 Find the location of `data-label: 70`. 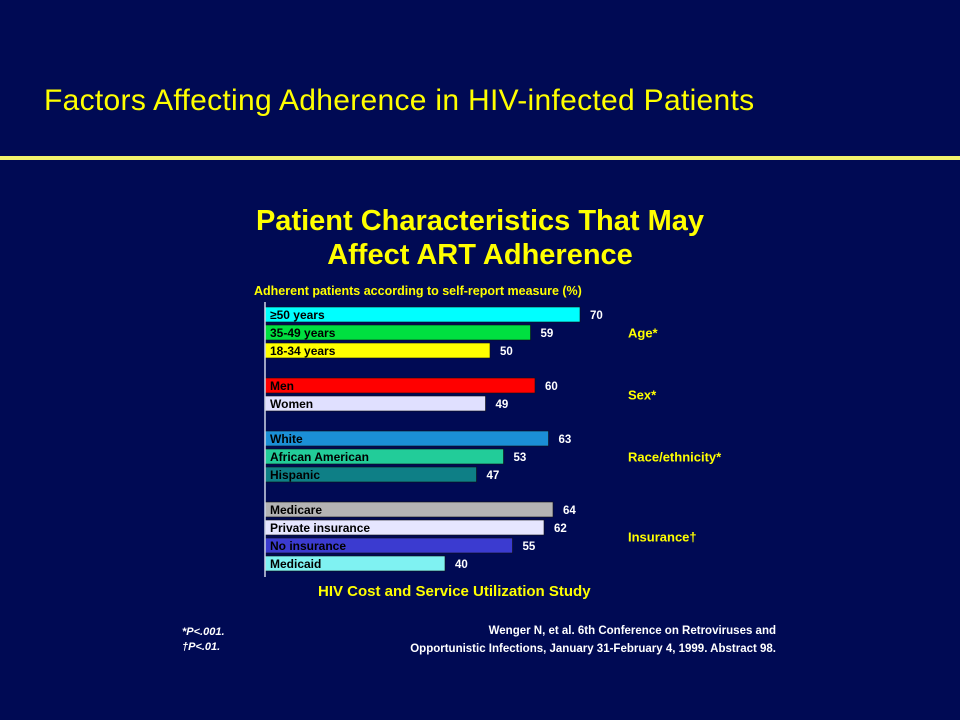

data-label: 70 is located at coordinates (596, 316).